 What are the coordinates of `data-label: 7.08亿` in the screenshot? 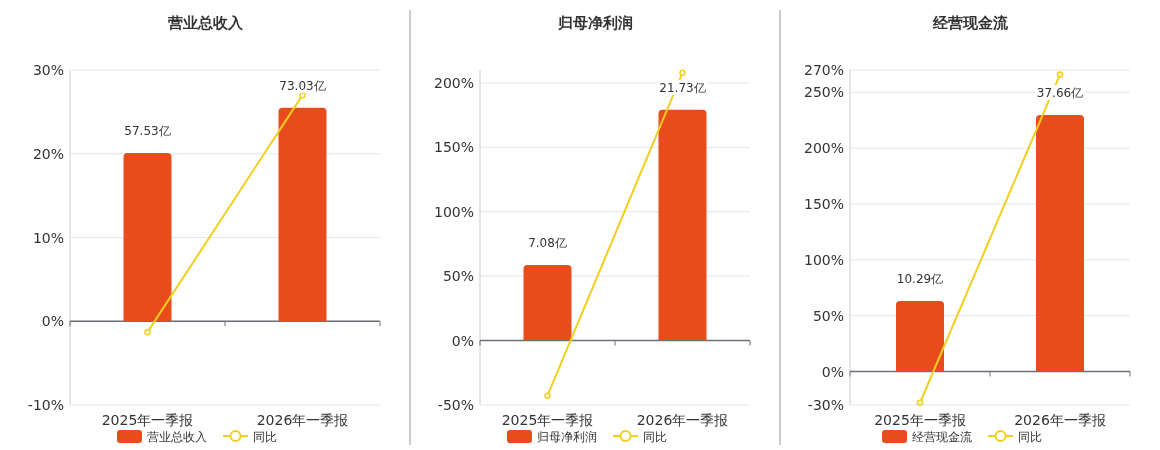 It's located at (547, 242).